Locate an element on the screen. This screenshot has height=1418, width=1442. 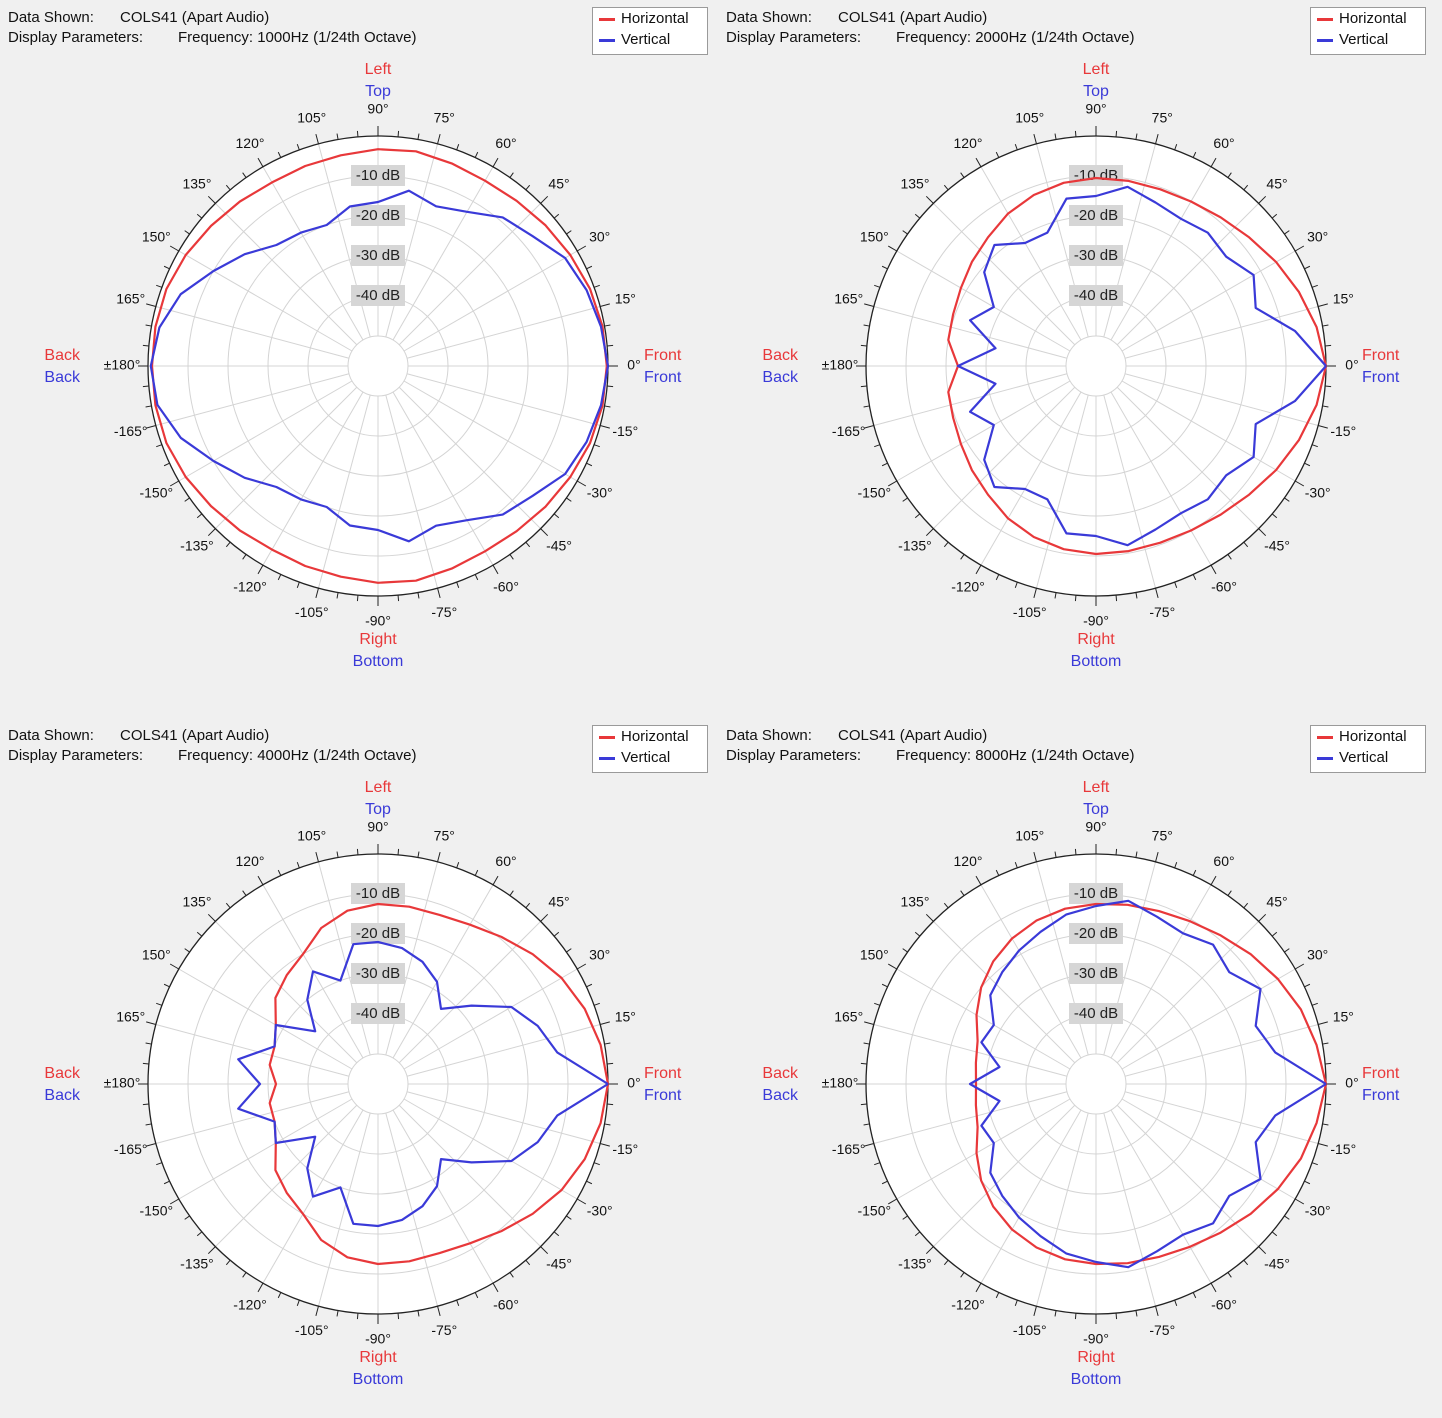
angle-tick-label: 135° is located at coordinates (914, 184).